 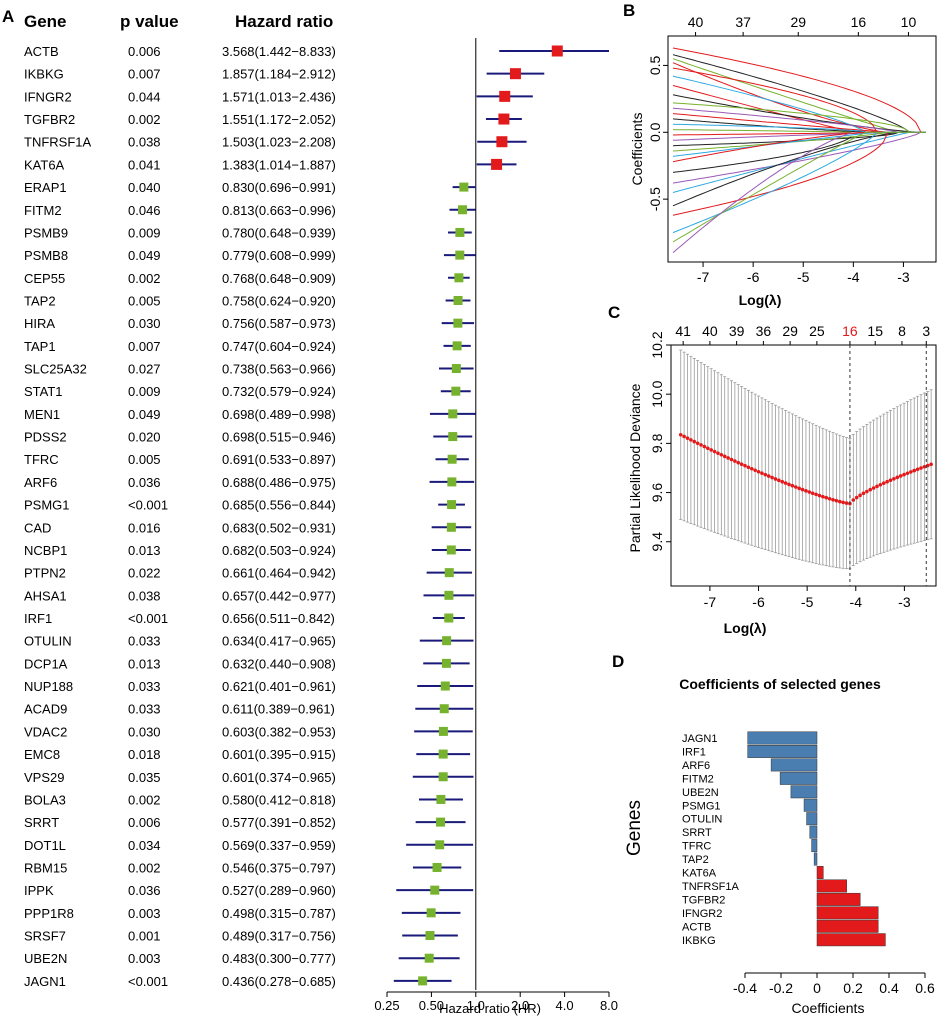 I want to click on lasso-lines, so click(x=799, y=150).